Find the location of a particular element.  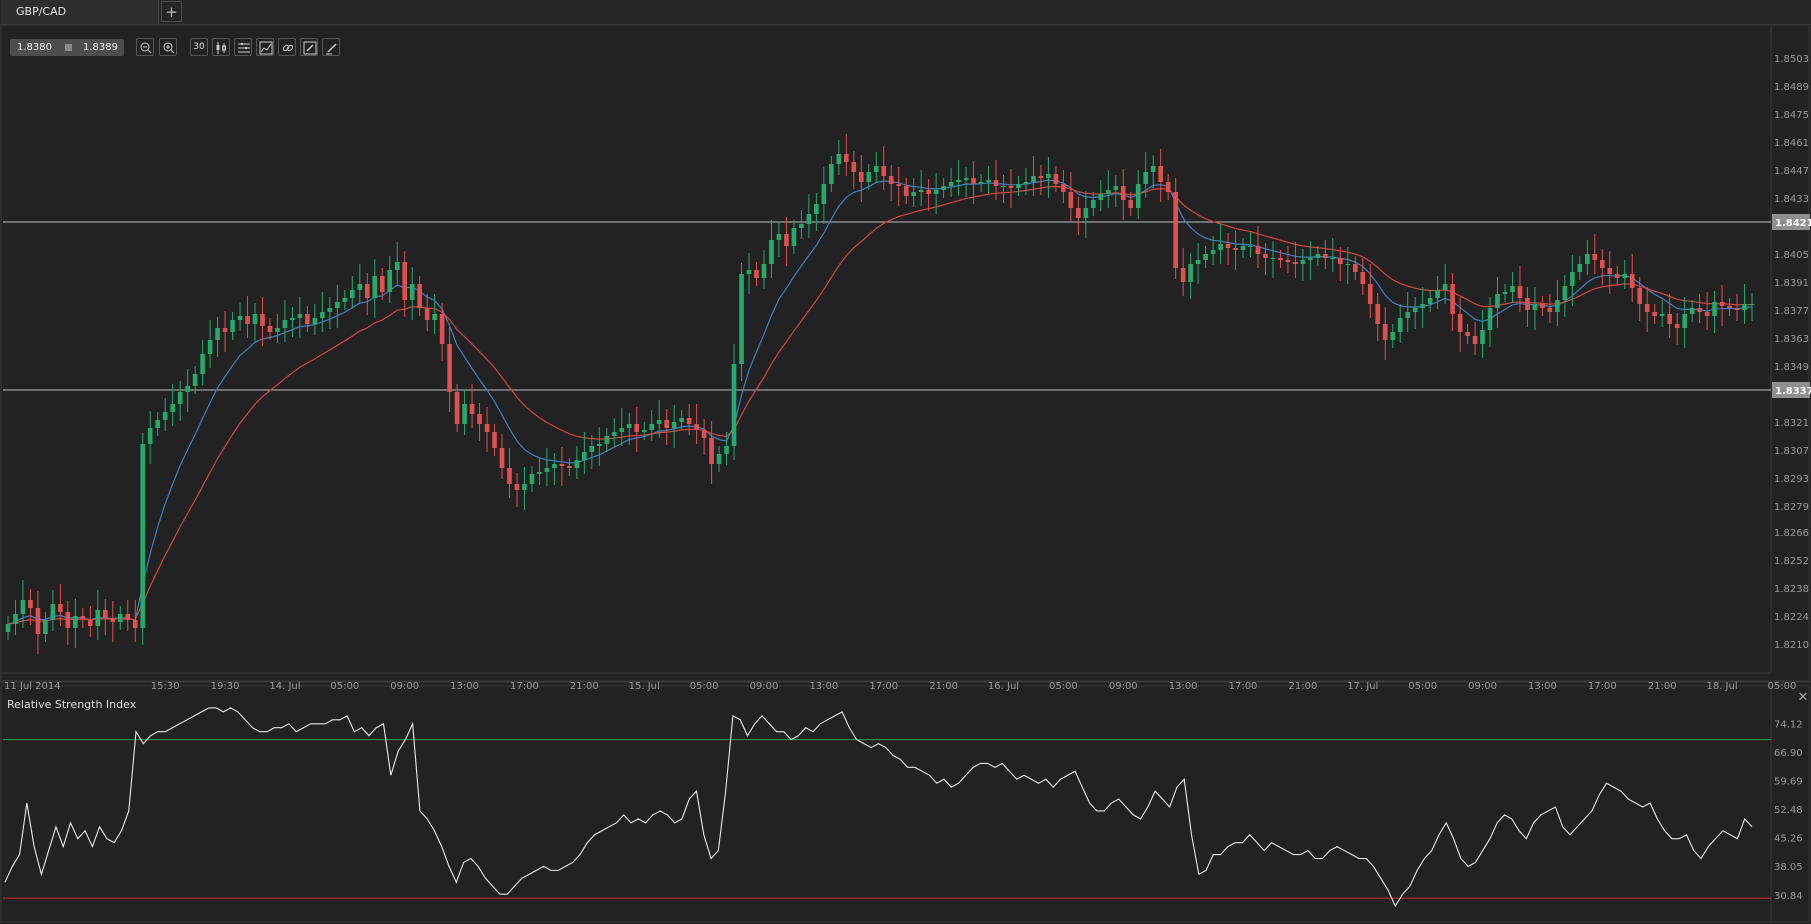

zoom-in-icon is located at coordinates (168, 47).